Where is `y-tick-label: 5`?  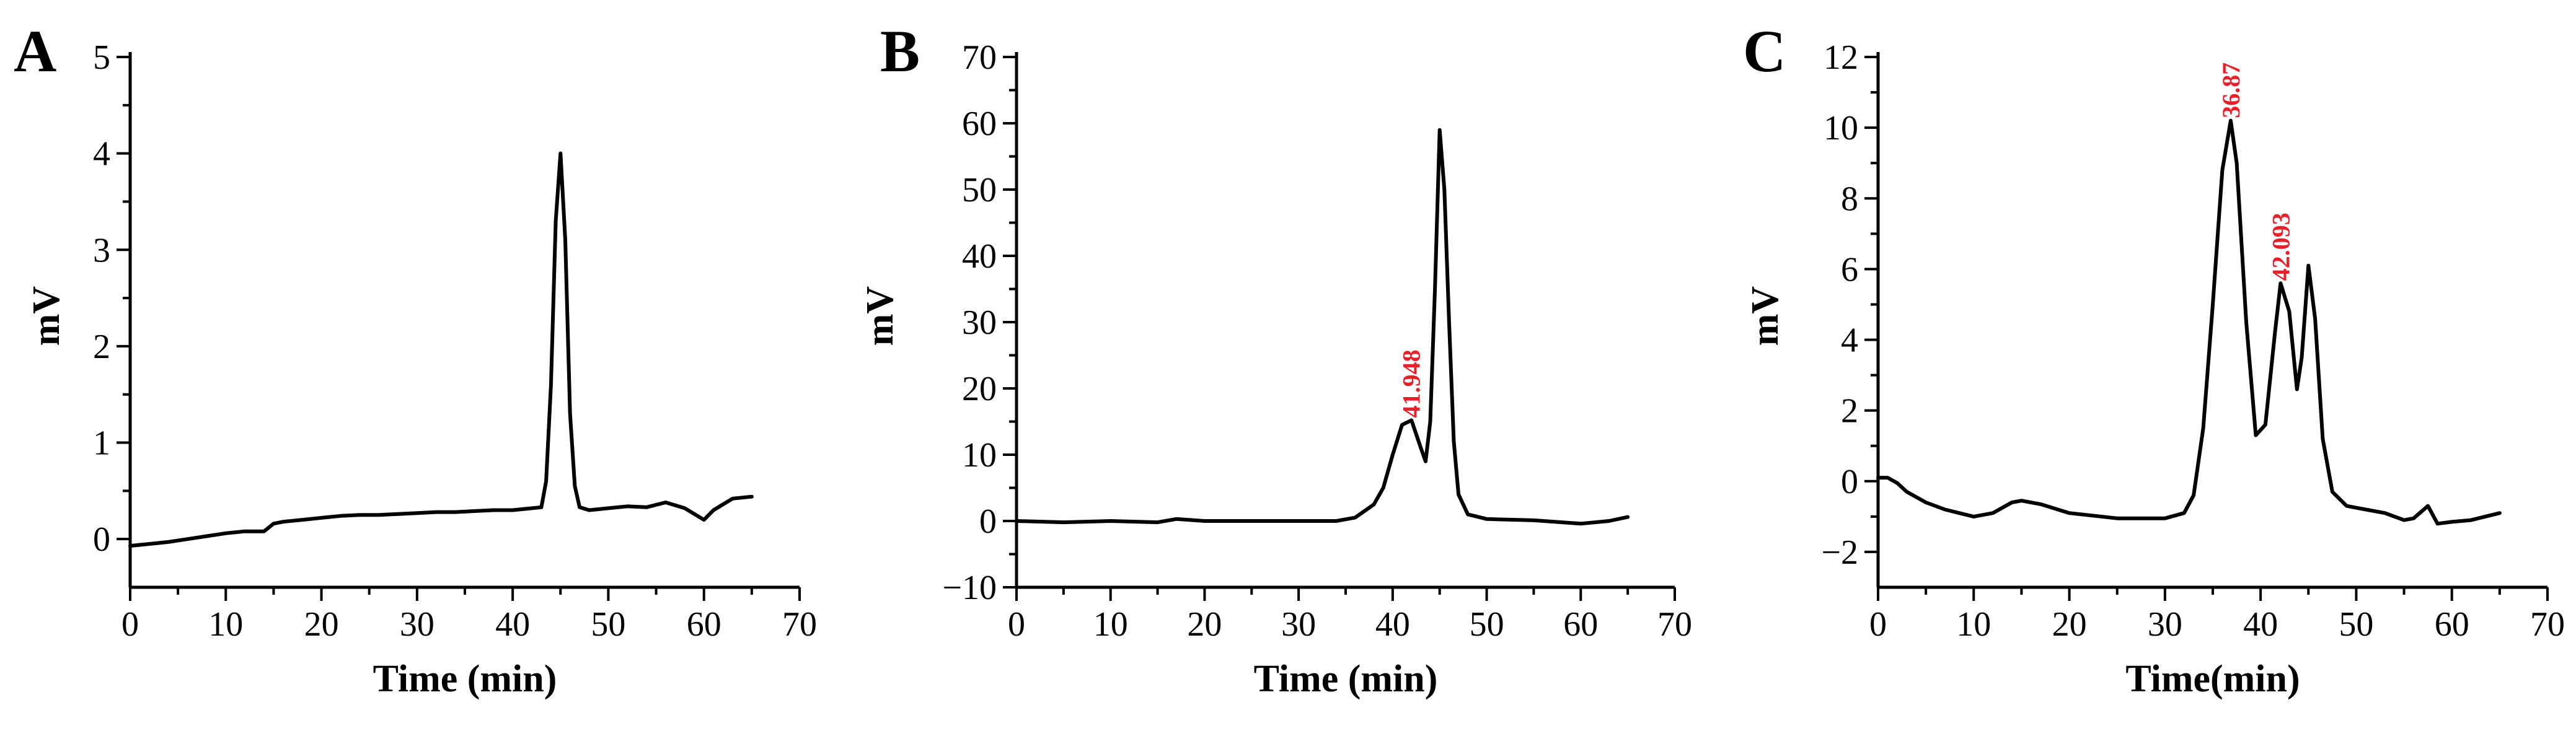 y-tick-label: 5 is located at coordinates (101, 57).